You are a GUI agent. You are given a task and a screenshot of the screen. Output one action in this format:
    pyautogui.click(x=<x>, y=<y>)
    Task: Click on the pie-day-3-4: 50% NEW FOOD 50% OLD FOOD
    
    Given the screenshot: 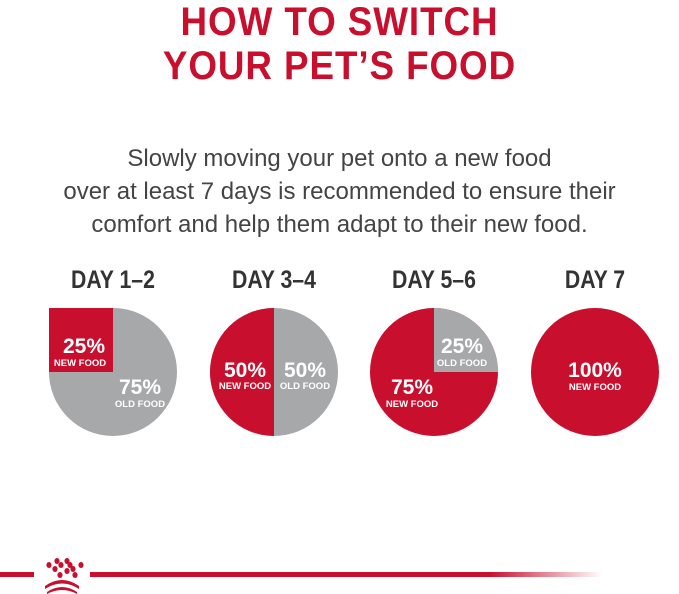 What is the action you would take?
    pyautogui.click(x=274, y=372)
    